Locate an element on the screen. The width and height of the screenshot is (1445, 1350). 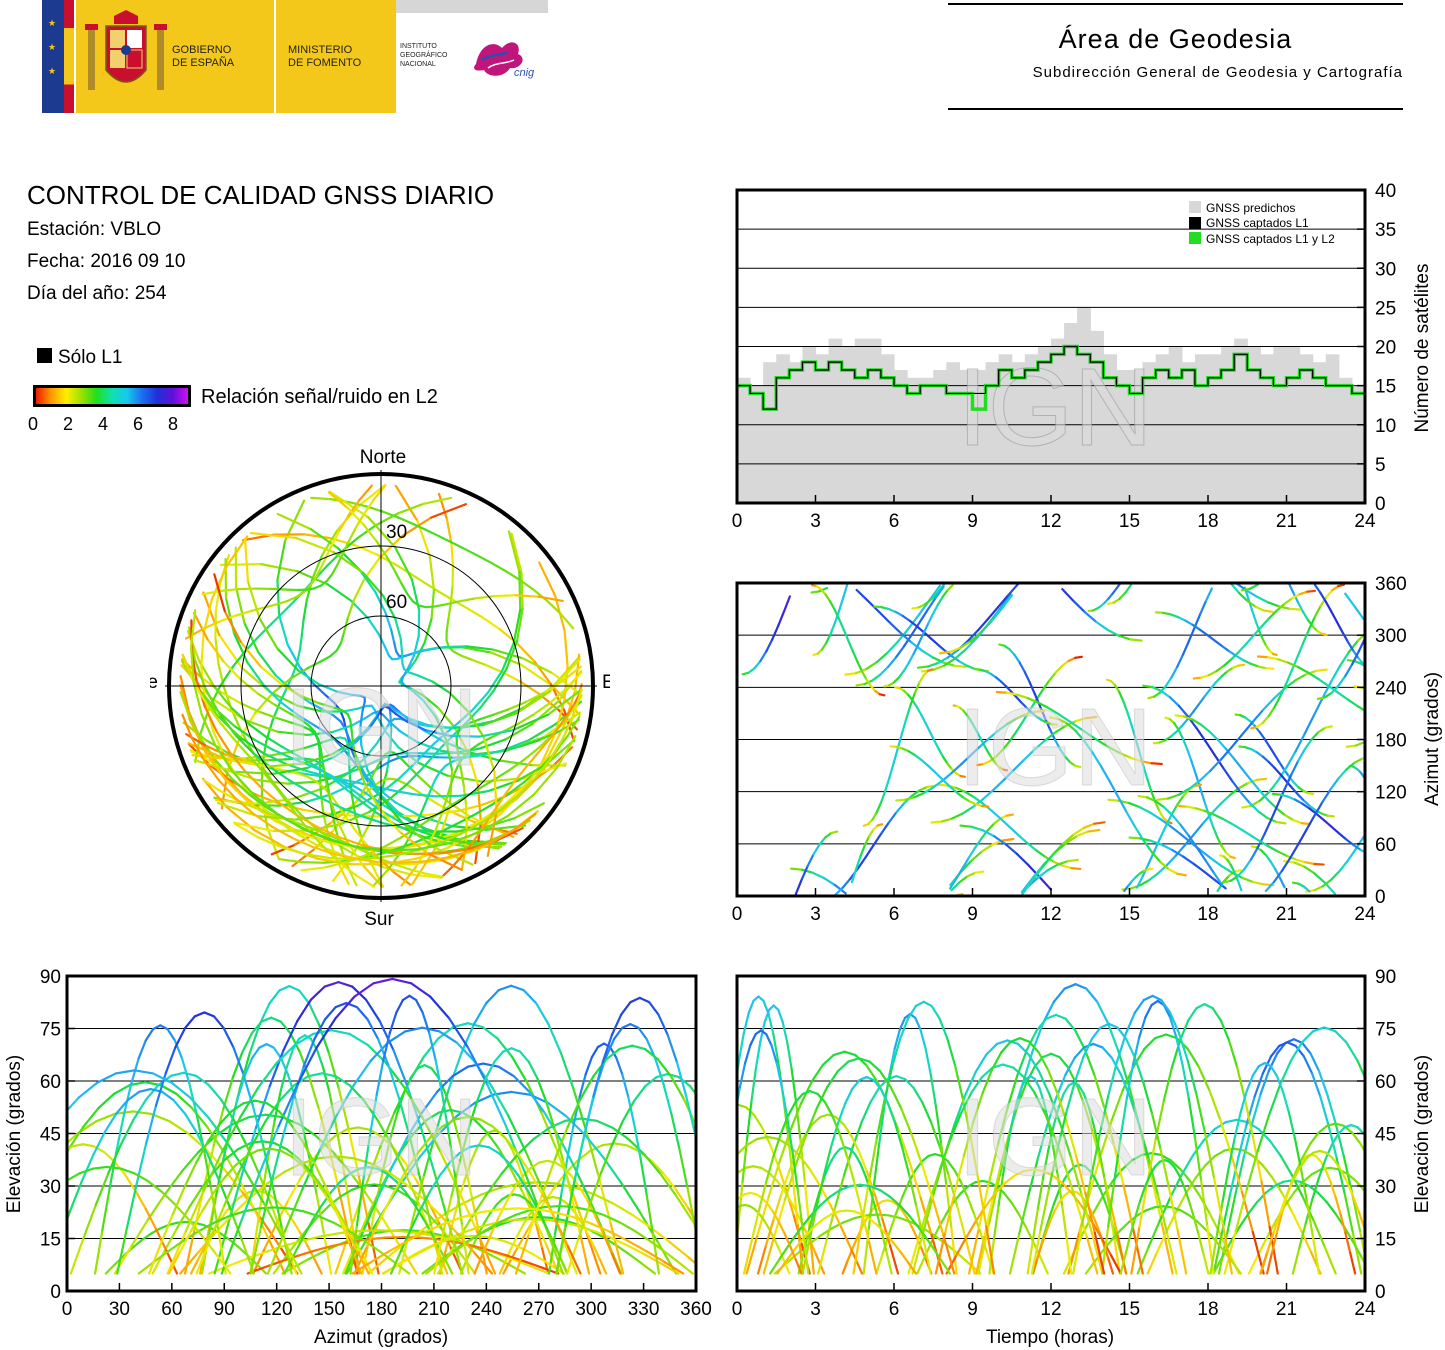
y-tick-label: 75 is located at coordinates (1385, 1030).